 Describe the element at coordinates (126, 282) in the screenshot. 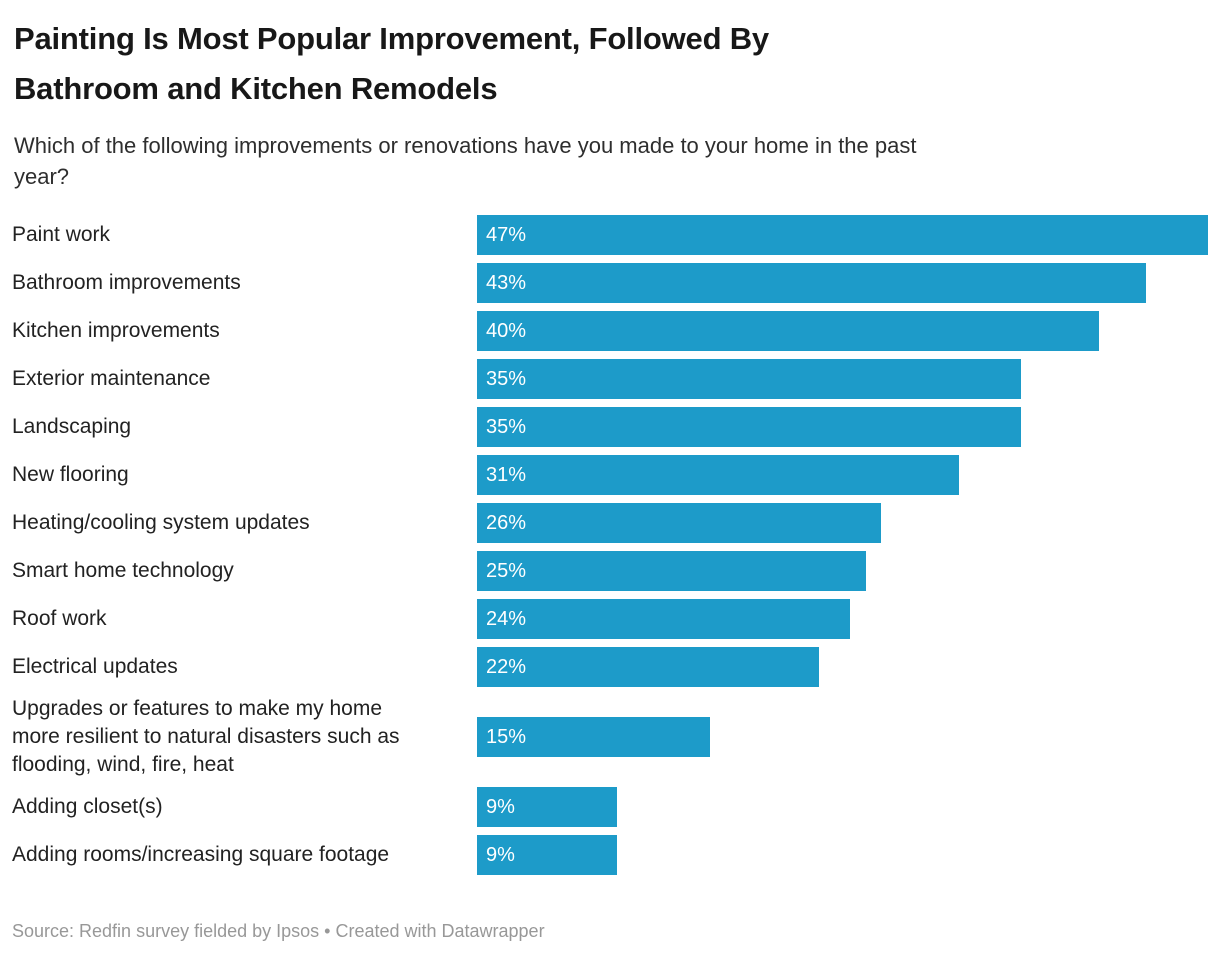

I see `category-label: Bathroom improvements` at that location.